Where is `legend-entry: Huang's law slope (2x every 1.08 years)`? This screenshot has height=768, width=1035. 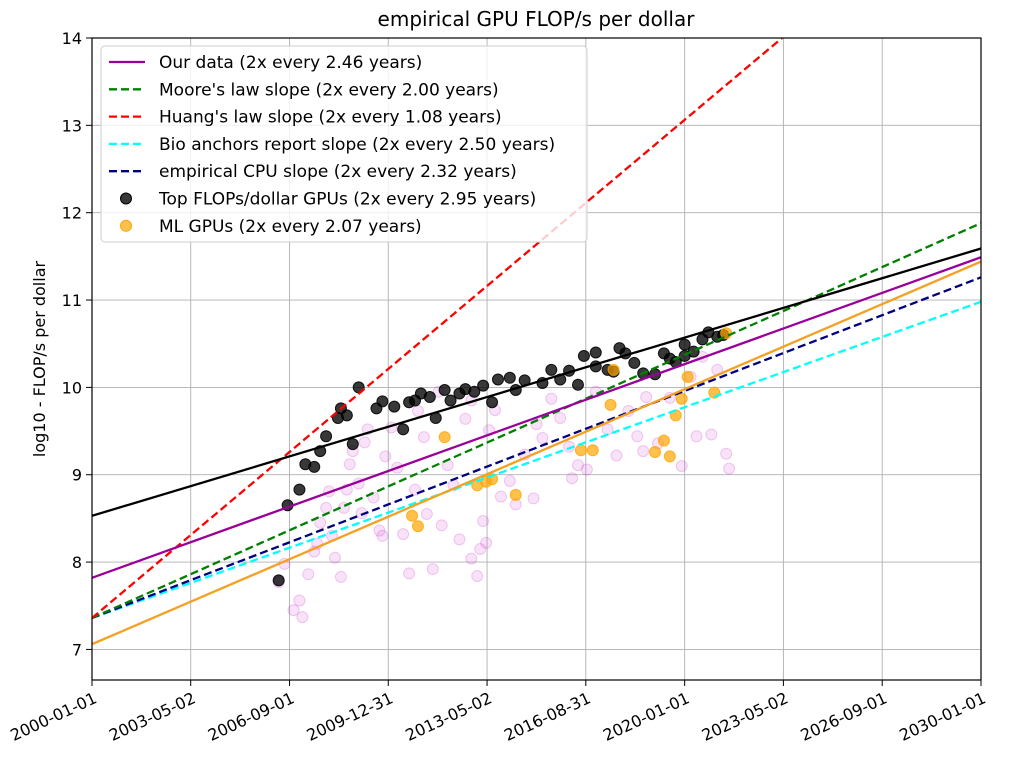 legend-entry: Huang's law slope (2x every 1.08 years) is located at coordinates (305, 118).